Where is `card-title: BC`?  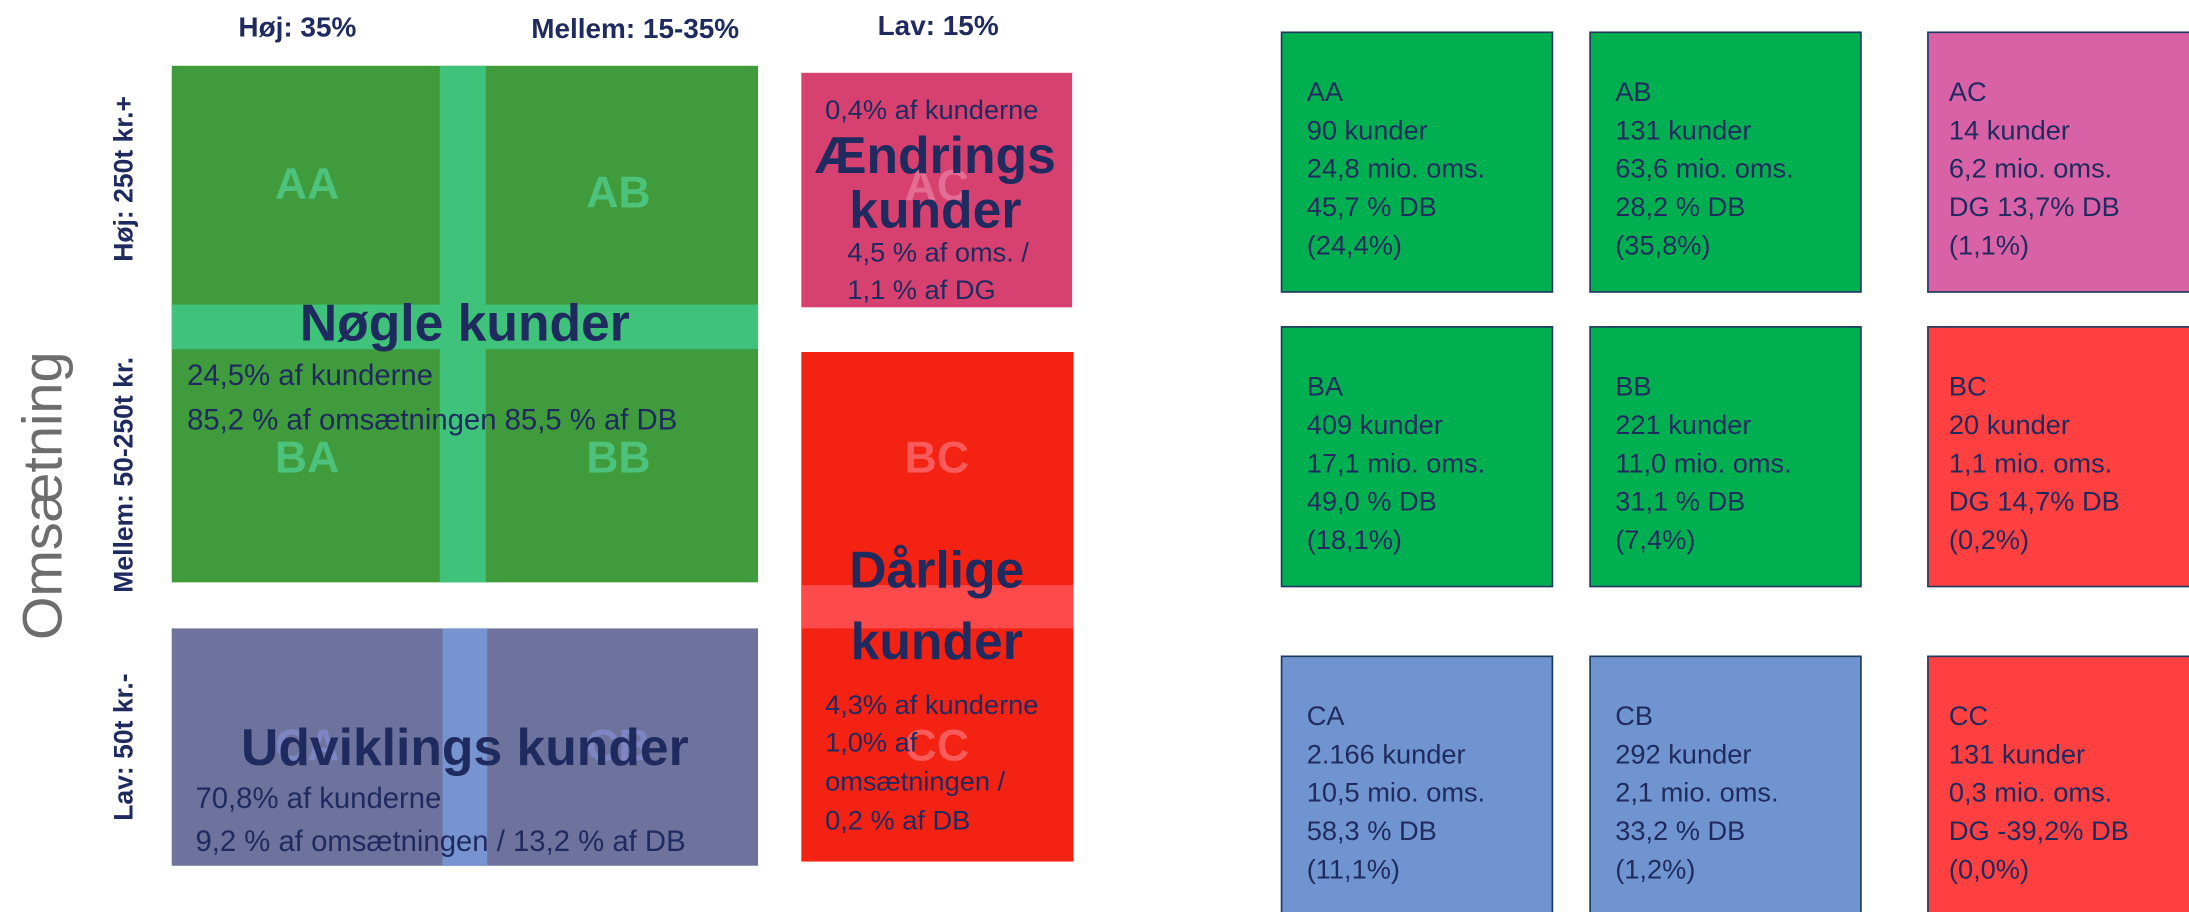 card-title: BC is located at coordinates (1968, 385).